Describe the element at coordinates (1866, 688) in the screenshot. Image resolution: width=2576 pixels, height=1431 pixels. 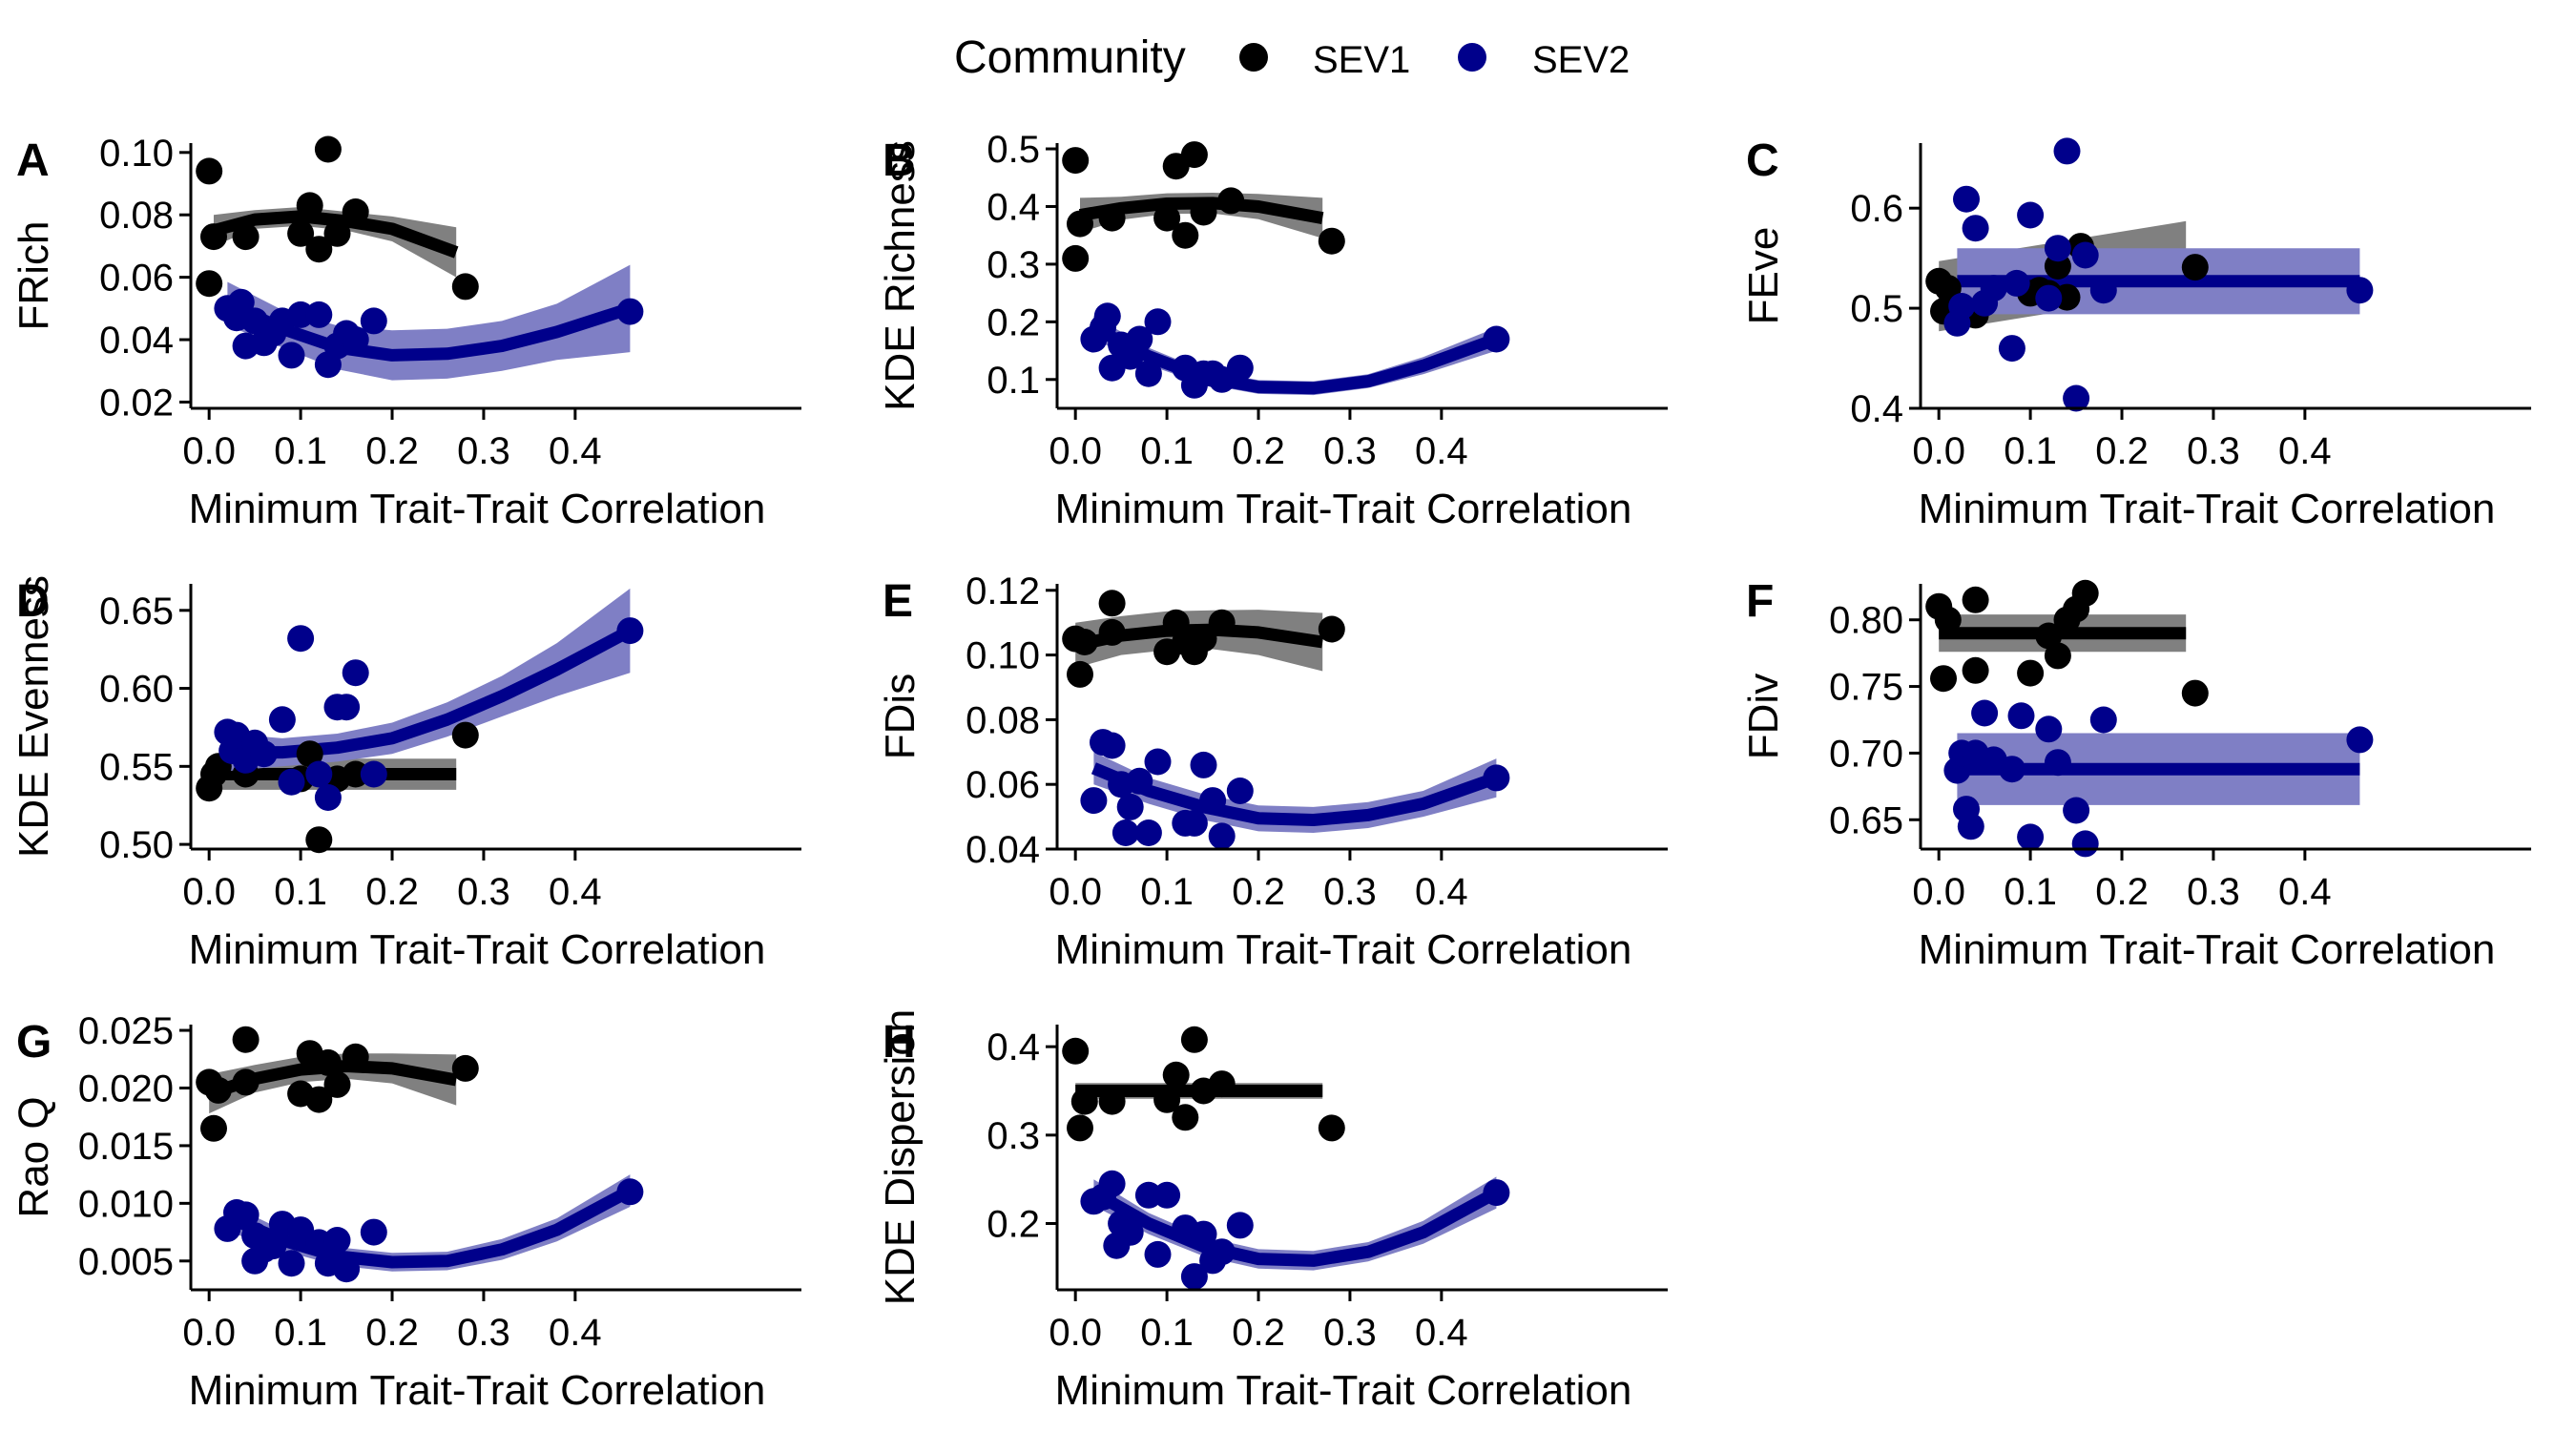
I see `y-tick-label: 0.75` at that location.